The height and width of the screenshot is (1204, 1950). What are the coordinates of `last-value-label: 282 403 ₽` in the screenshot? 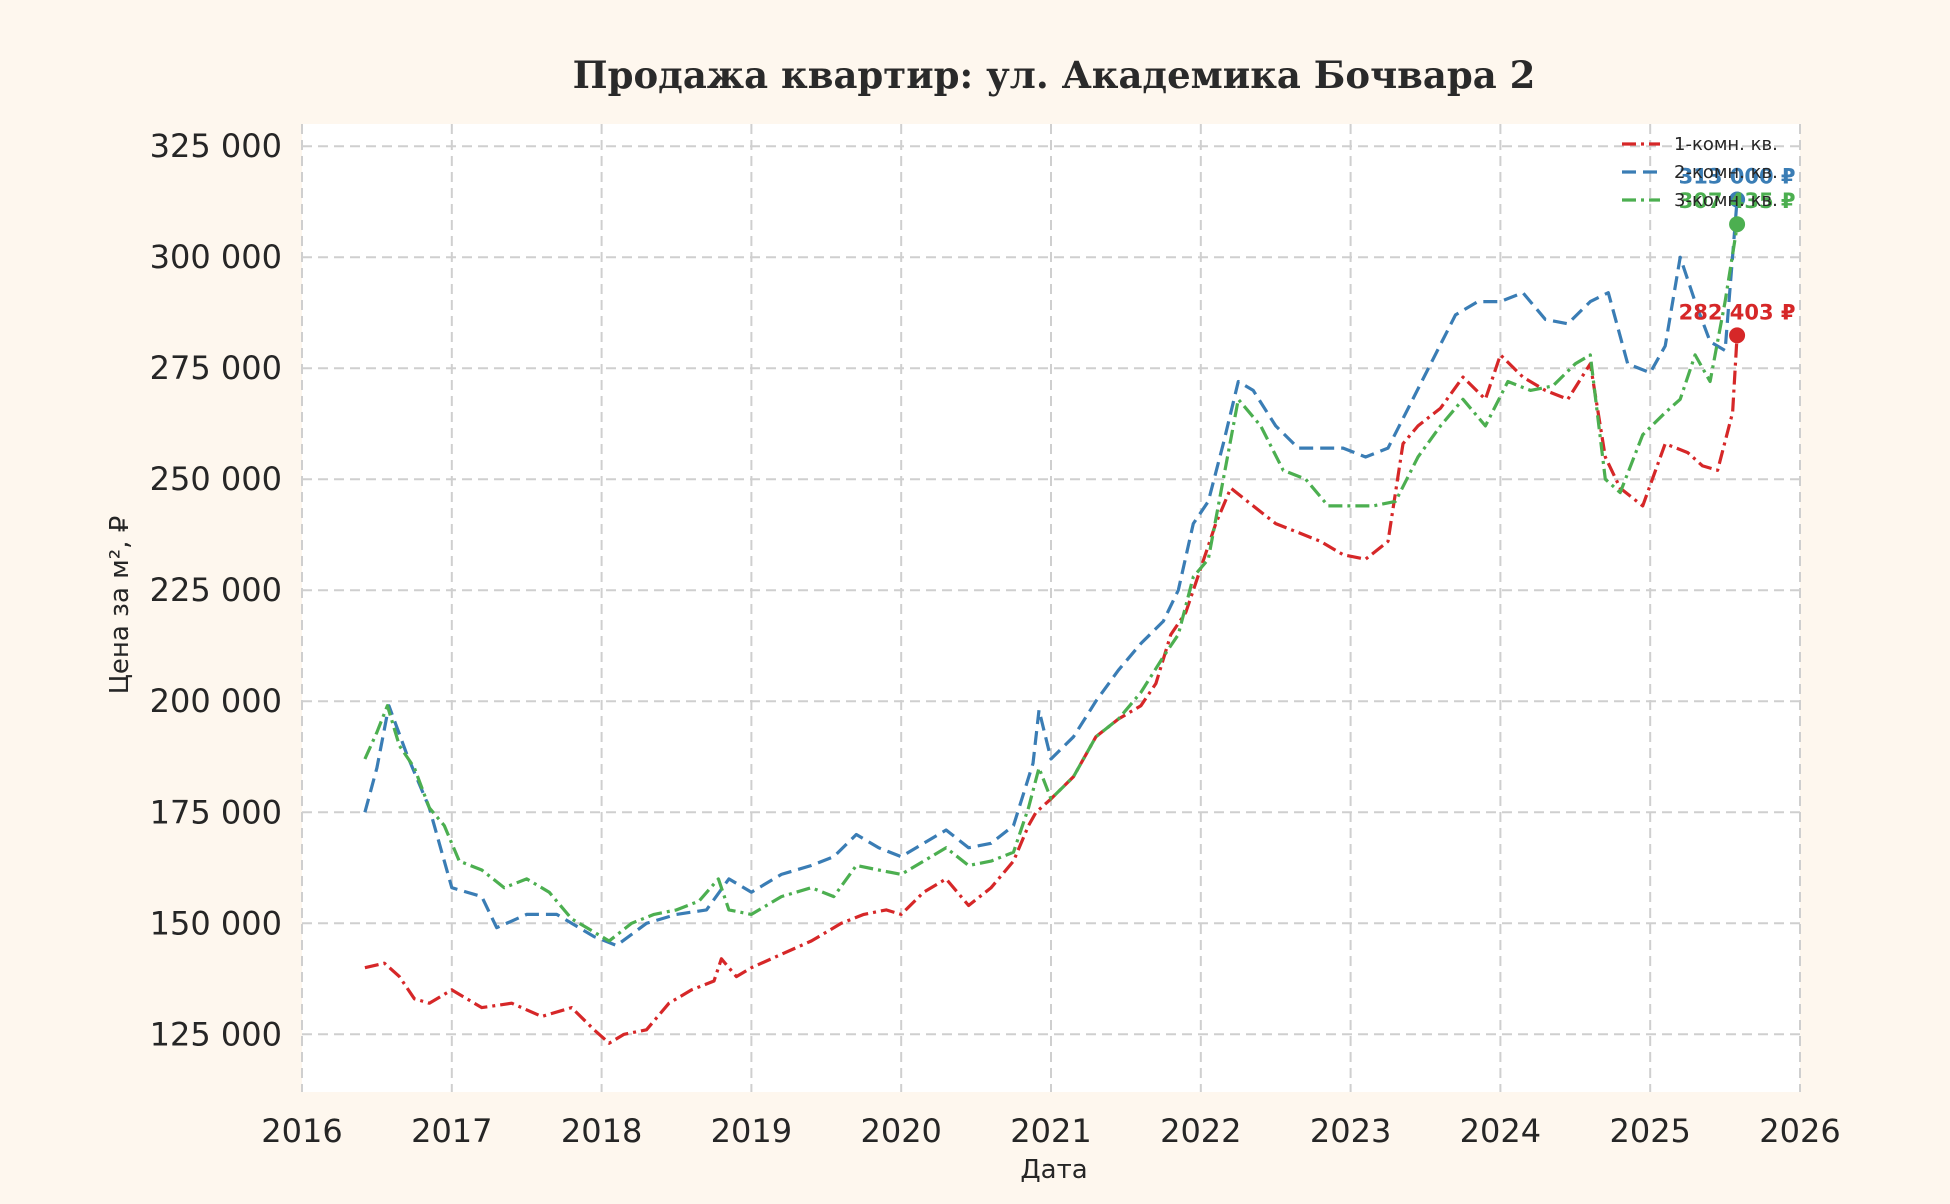 It's located at (1737, 312).